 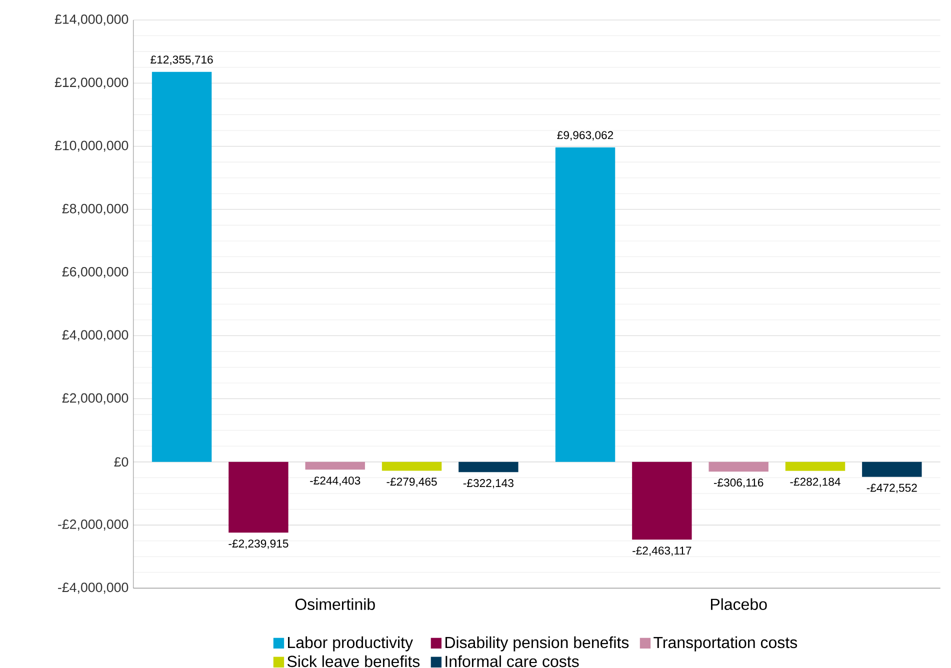 What do you see at coordinates (95, 336) in the screenshot?
I see `y-tick-label: £4,000,000` at bounding box center [95, 336].